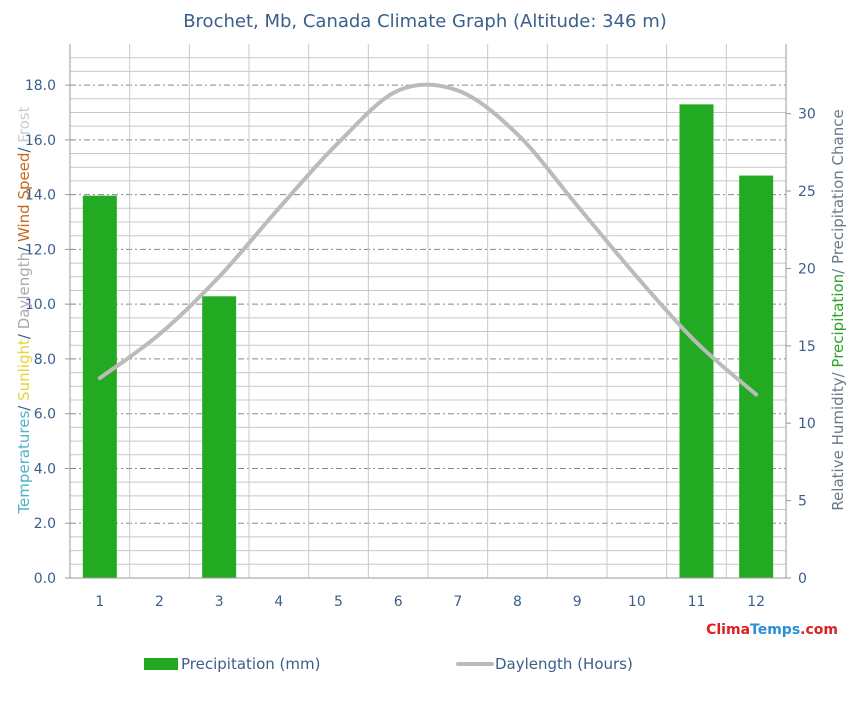 This screenshot has height=719, width=851. Describe the element at coordinates (24, 463) in the screenshot. I see `axis-label-part: Temperatures` at that location.